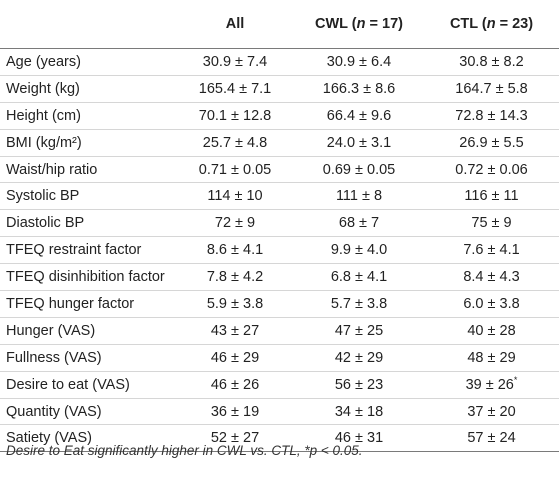  I want to click on cell-all: 25.7 ± 4.8, so click(235, 143).